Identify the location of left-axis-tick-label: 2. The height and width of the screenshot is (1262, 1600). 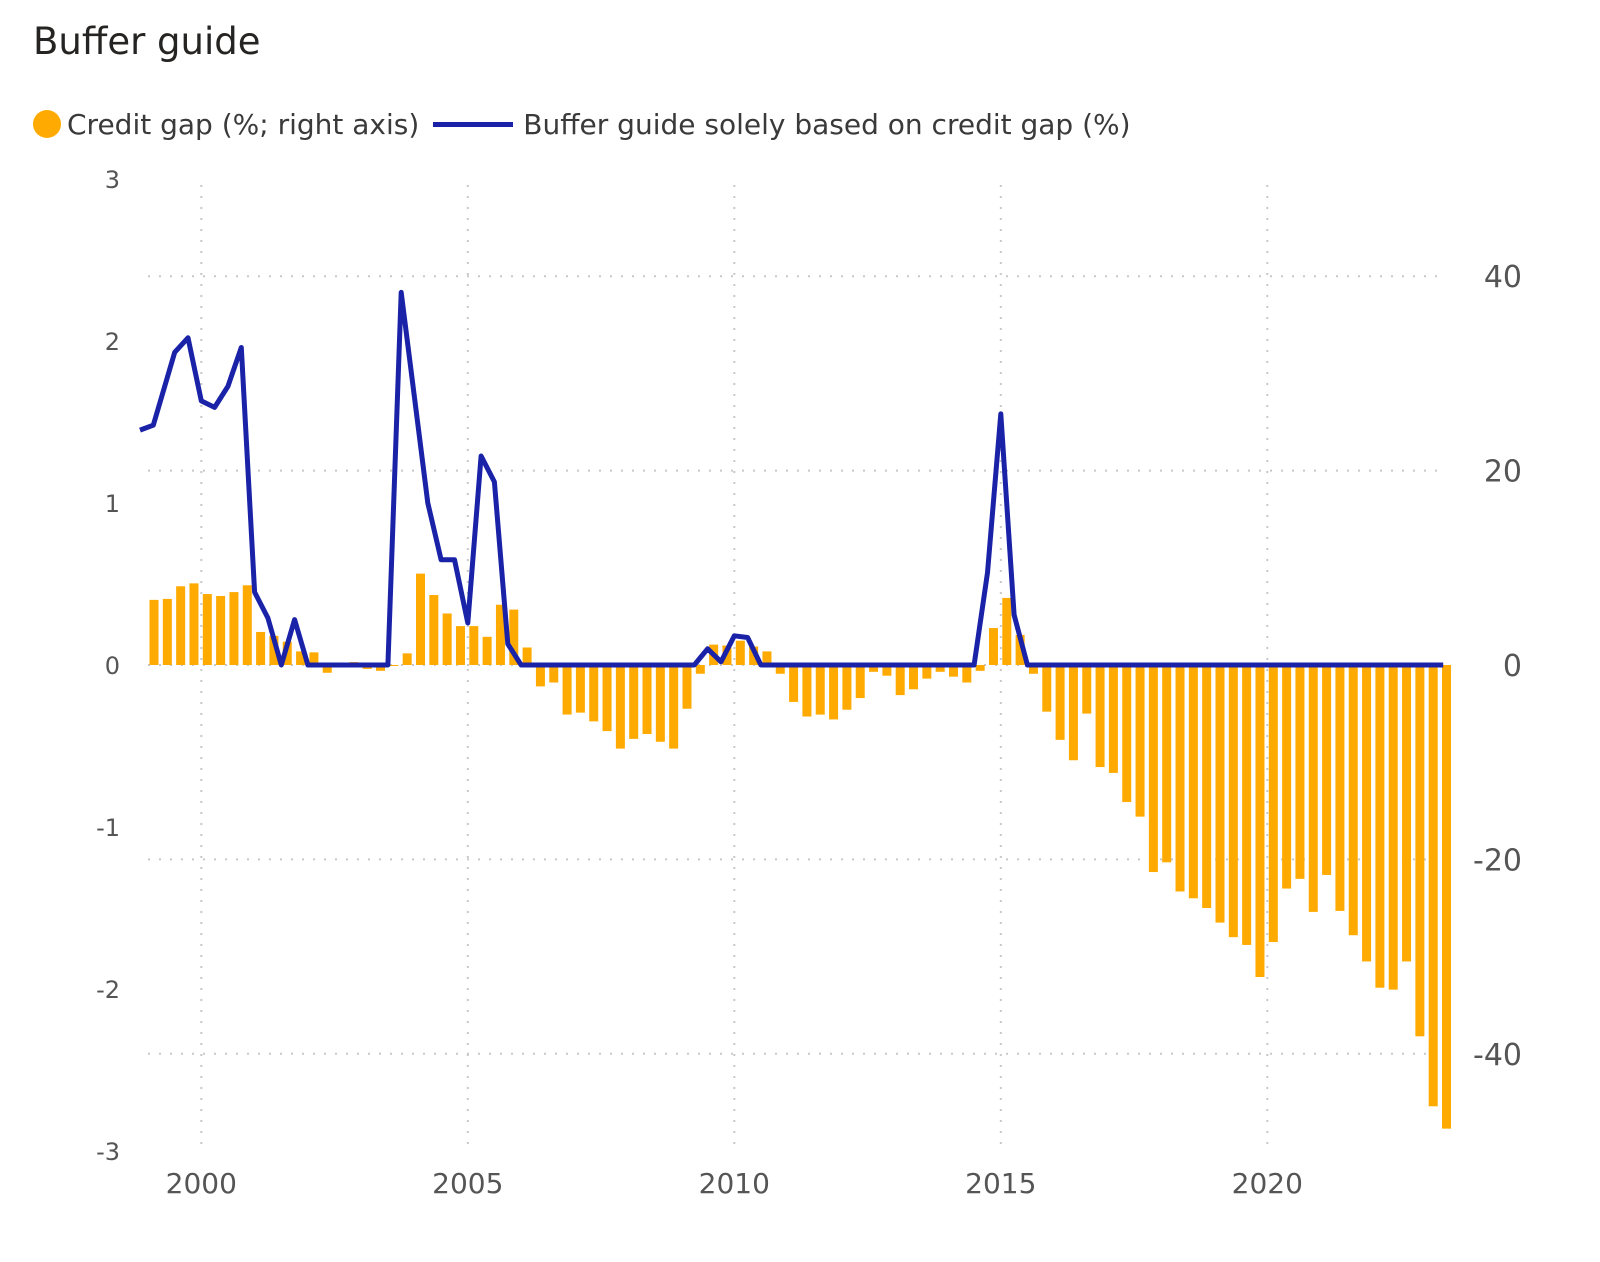
(112, 342).